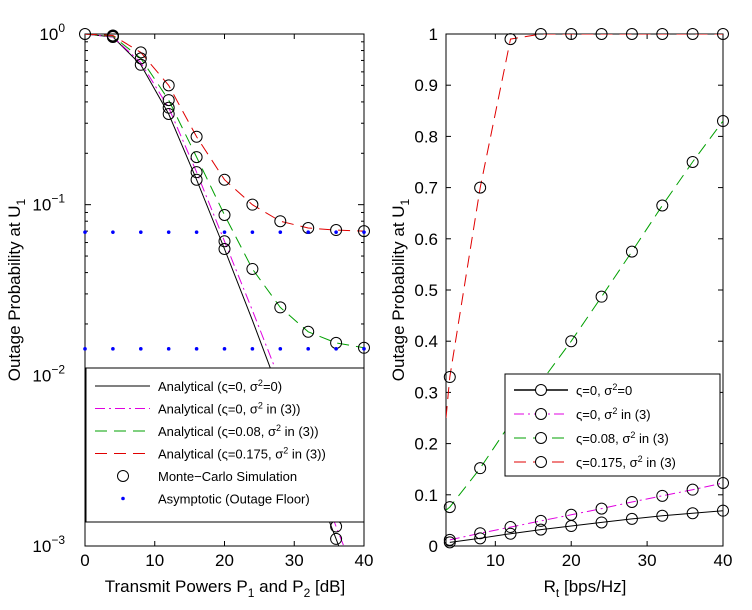  Describe the element at coordinates (242, 454) in the screenshot. I see `legend-label: Analytical (ς=0.175, σ2 in (3))` at that location.